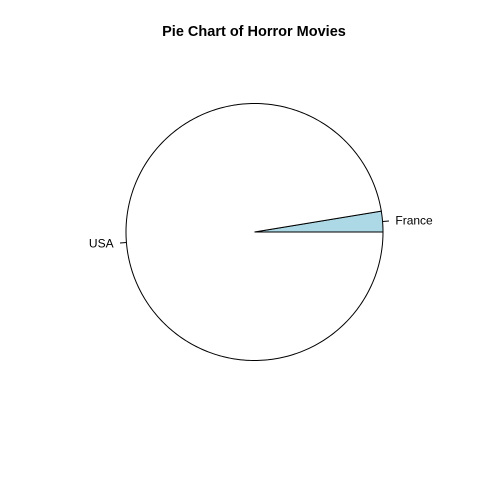 This screenshot has height=480, width=480. What do you see at coordinates (261, 231) in the screenshot?
I see `pie-labels: France USA` at bounding box center [261, 231].